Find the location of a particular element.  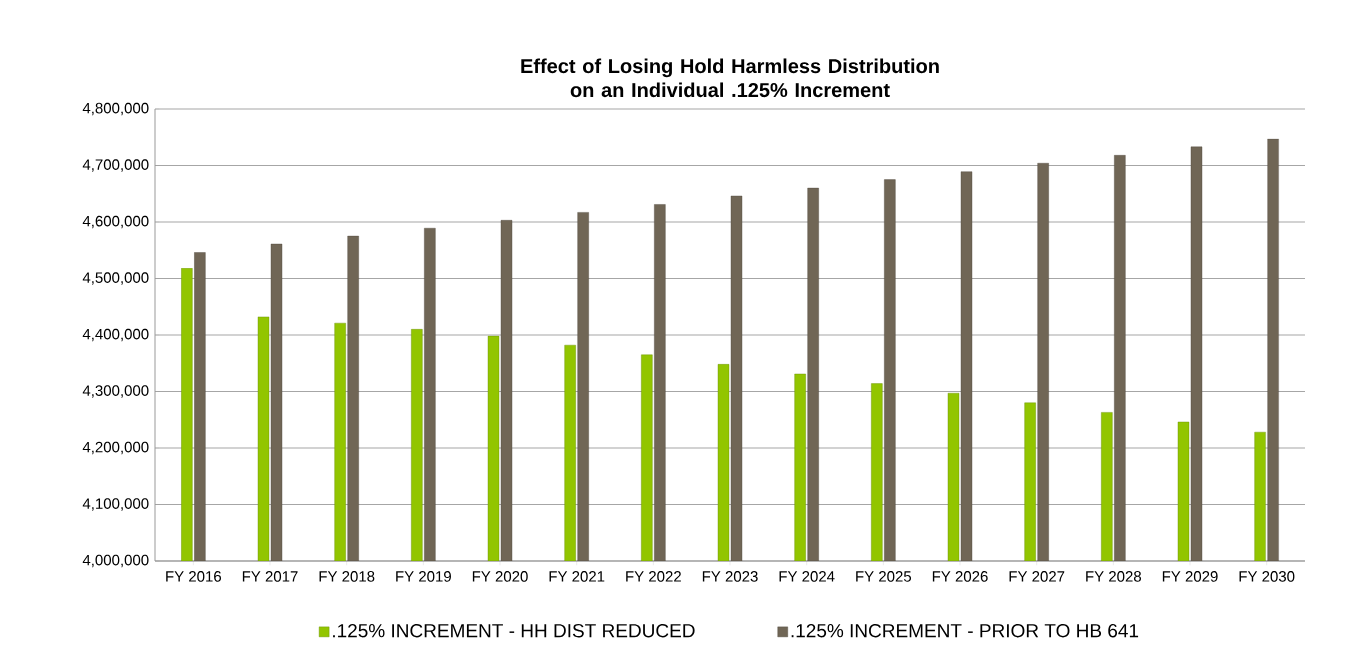

x-tick-label: FY 2027 is located at coordinates (1037, 576).